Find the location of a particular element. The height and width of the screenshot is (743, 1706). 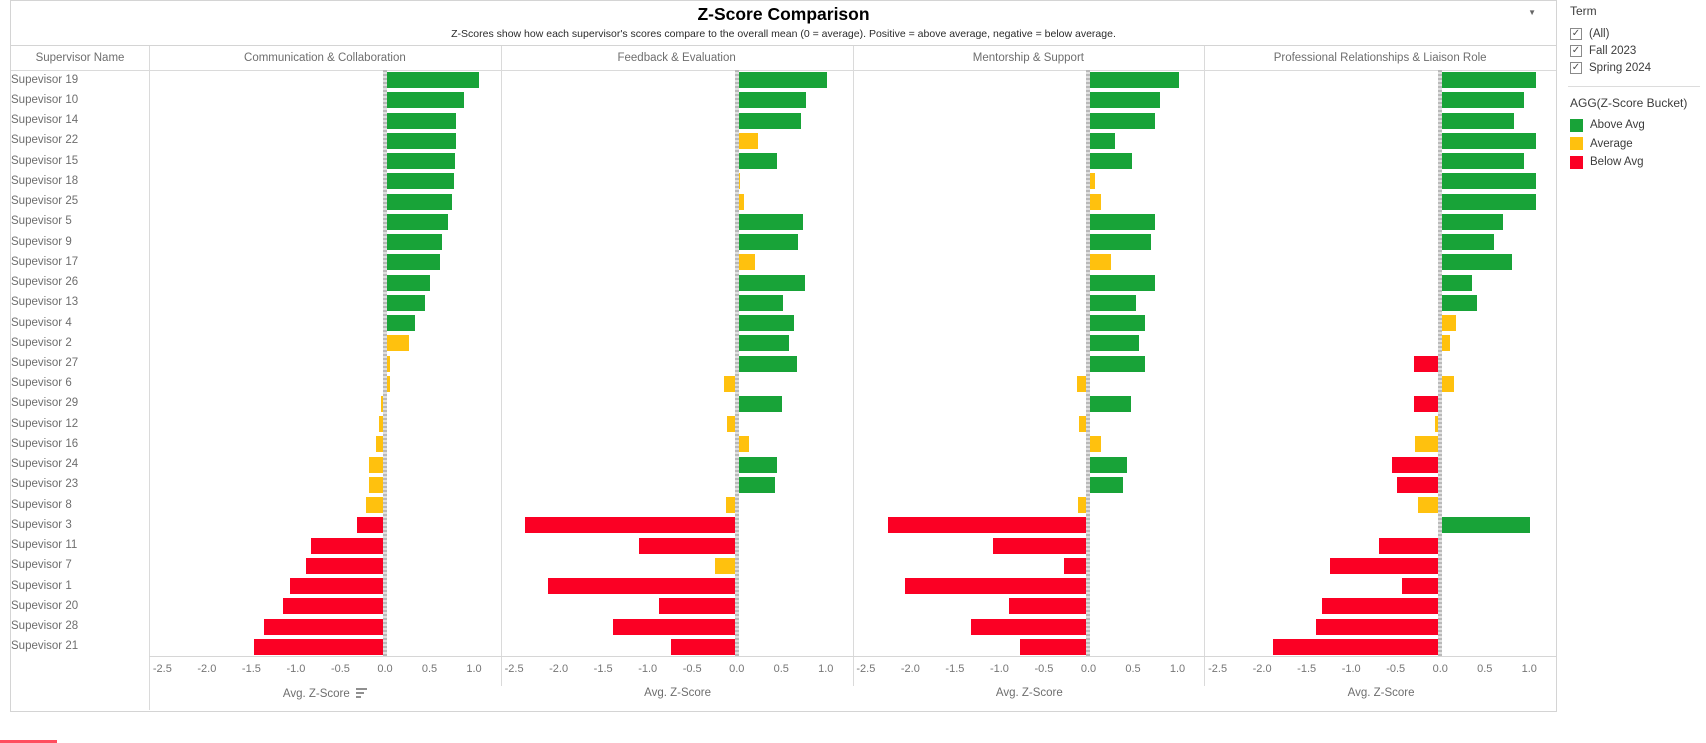

row-label: Supevisor 23 is located at coordinates (45, 484).